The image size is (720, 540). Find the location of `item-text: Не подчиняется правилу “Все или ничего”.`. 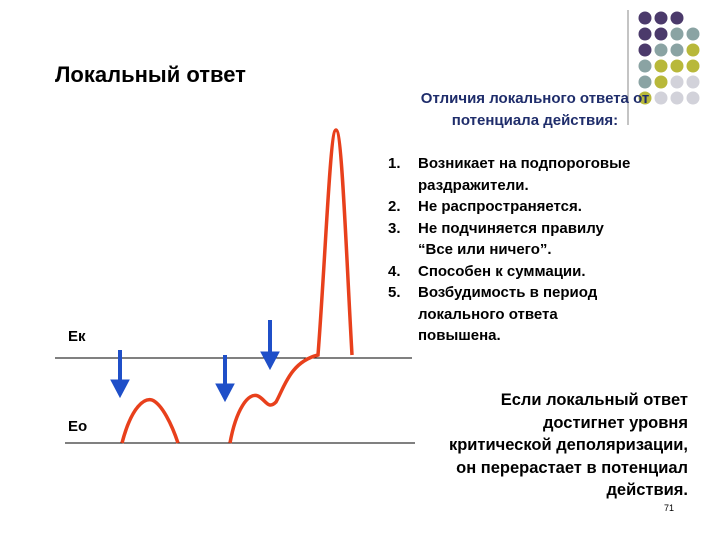

item-text: Не подчиняется правилу “Все или ничего”. is located at coordinates (511, 239).